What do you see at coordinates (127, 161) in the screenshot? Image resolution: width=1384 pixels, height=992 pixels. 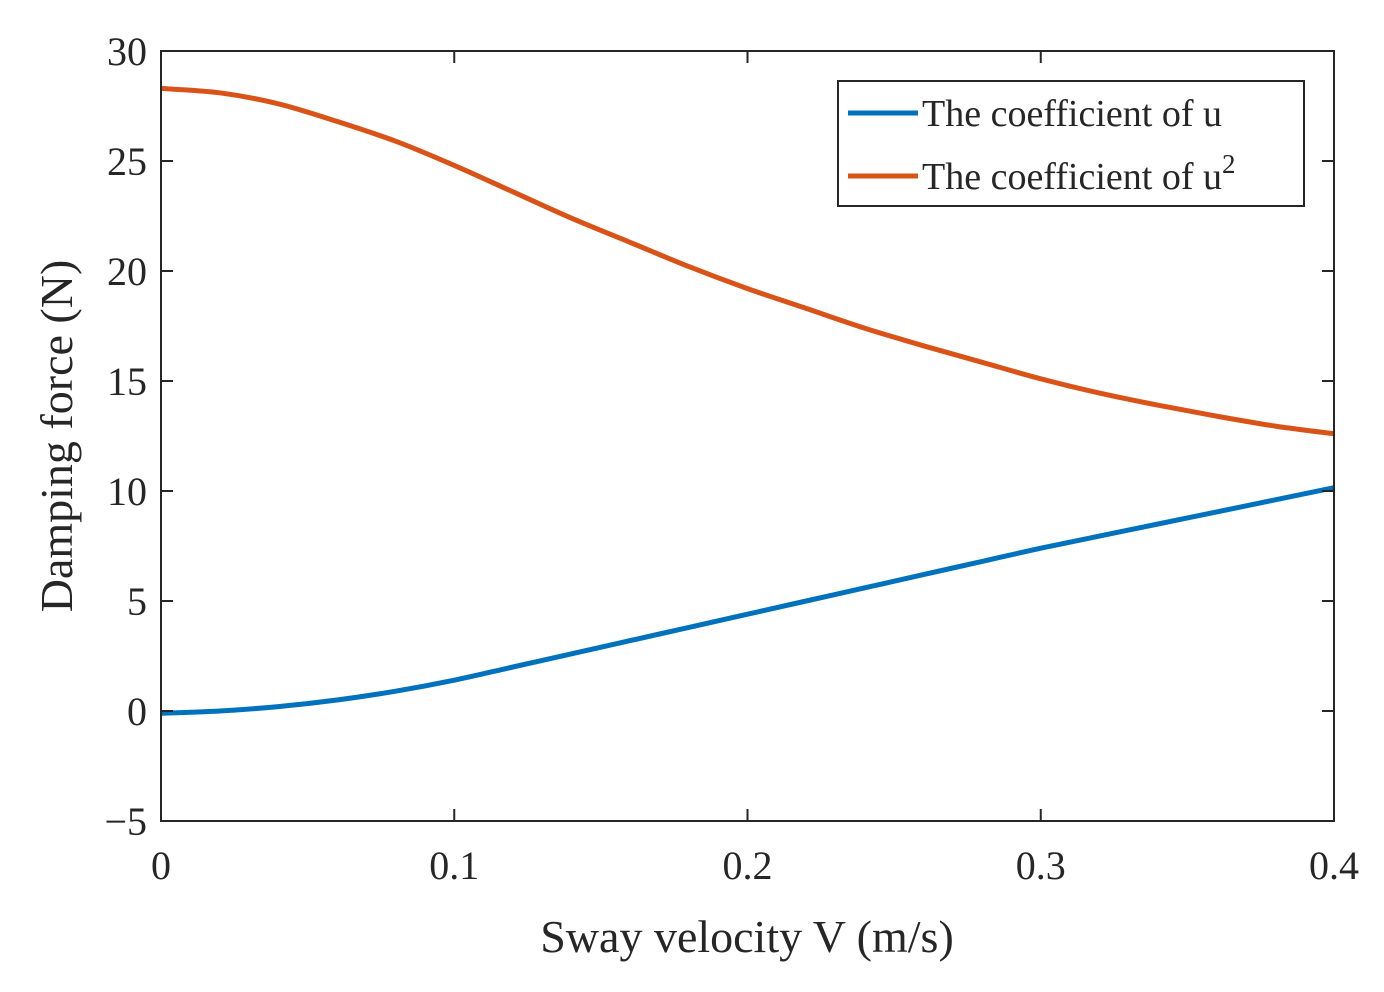 I see `y-tick-label: 25` at bounding box center [127, 161].